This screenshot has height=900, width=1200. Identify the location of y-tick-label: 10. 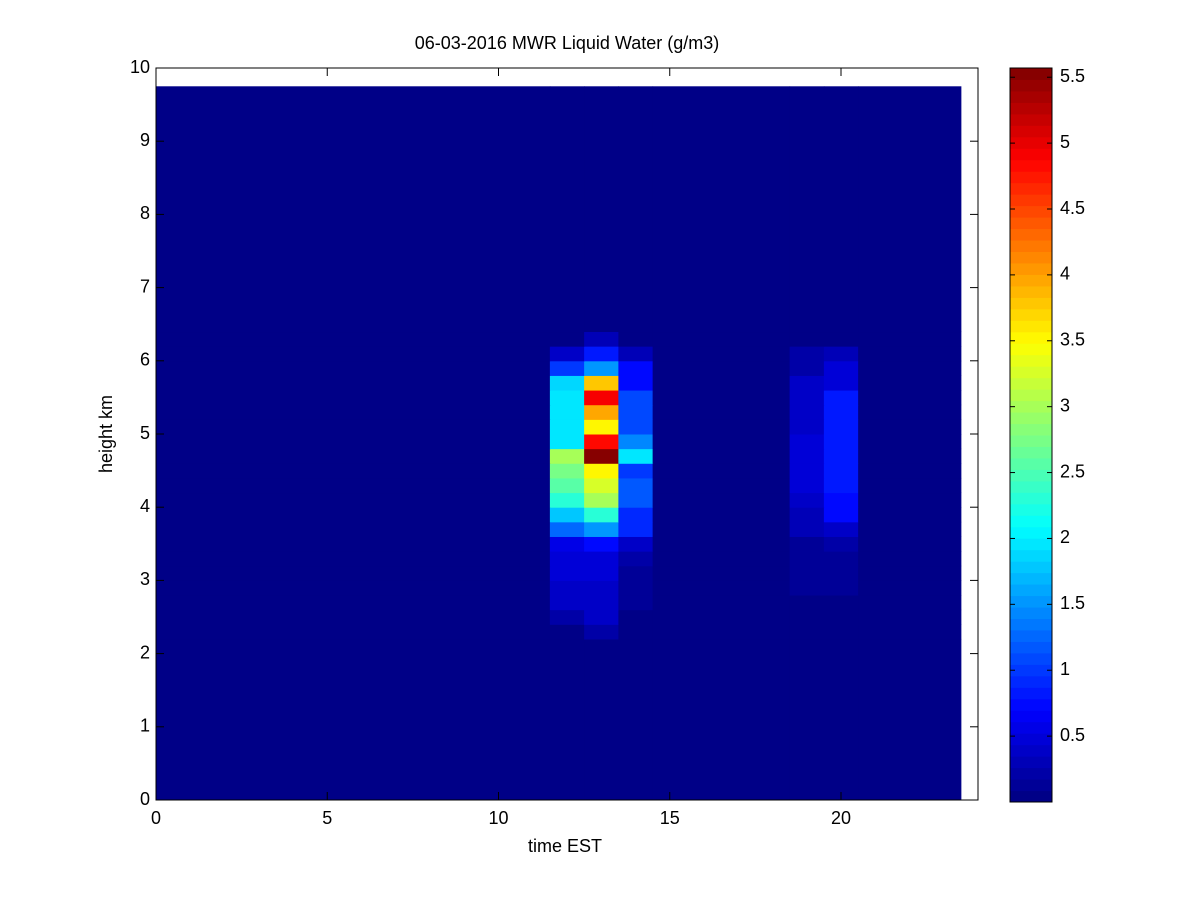
(140, 67).